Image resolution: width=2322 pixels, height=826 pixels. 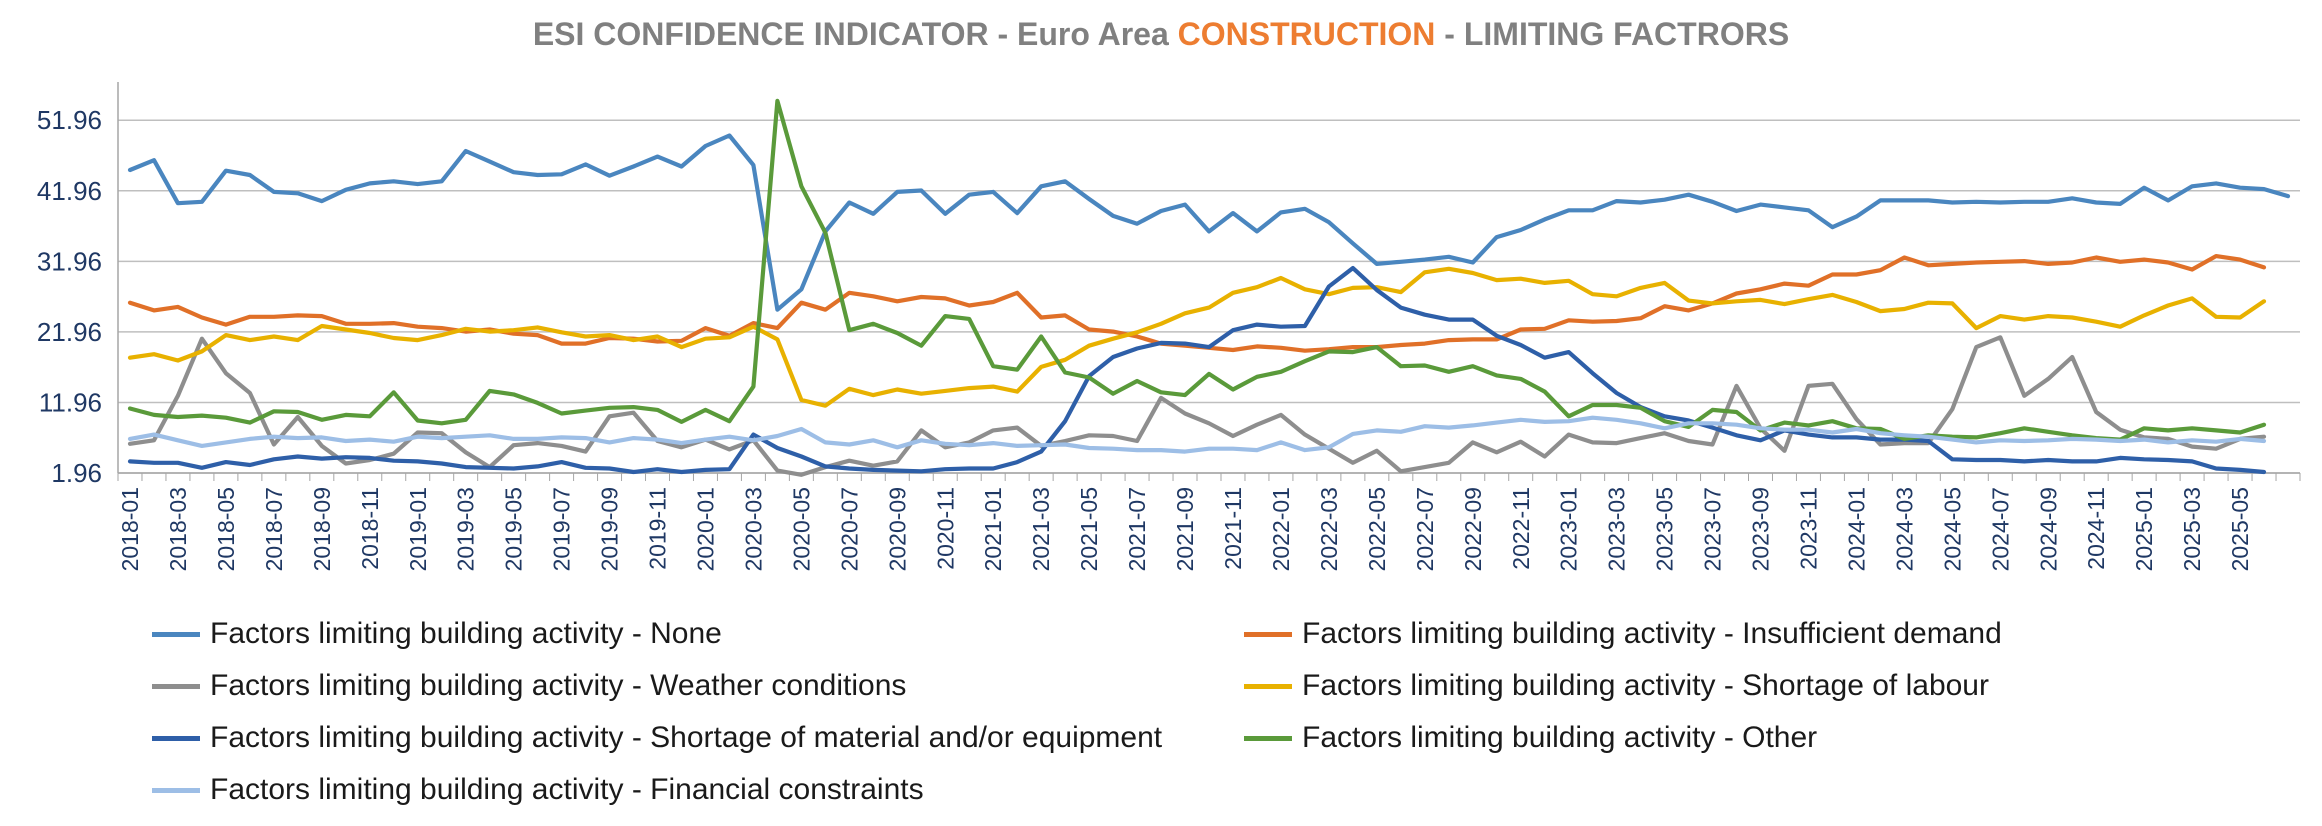 What do you see at coordinates (562, 529) in the screenshot?
I see `x-tick-label: 2019-07` at bounding box center [562, 529].